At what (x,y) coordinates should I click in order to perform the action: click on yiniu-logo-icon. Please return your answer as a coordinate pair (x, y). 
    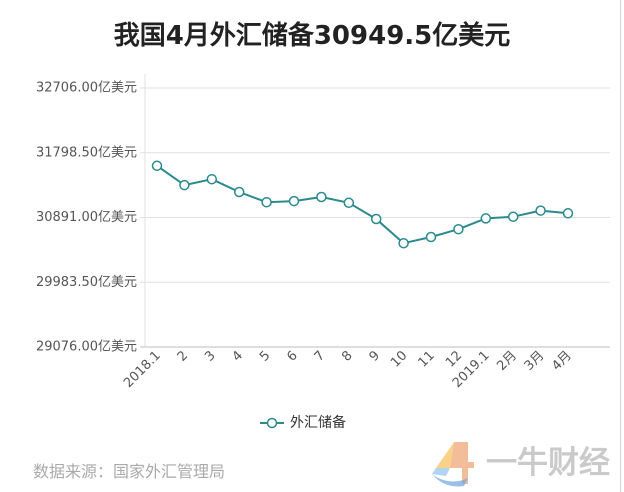
    Looking at the image, I should click on (453, 464).